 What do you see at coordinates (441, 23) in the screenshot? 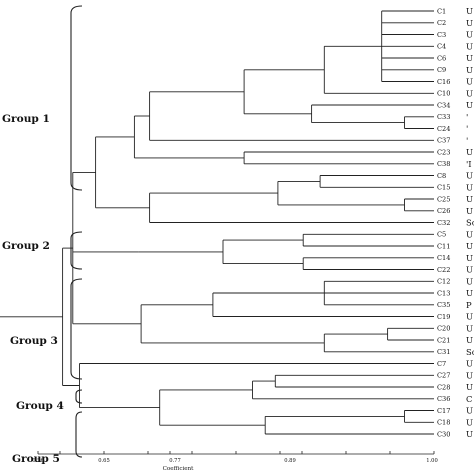
I see `leaf-label: C2` at bounding box center [441, 23].